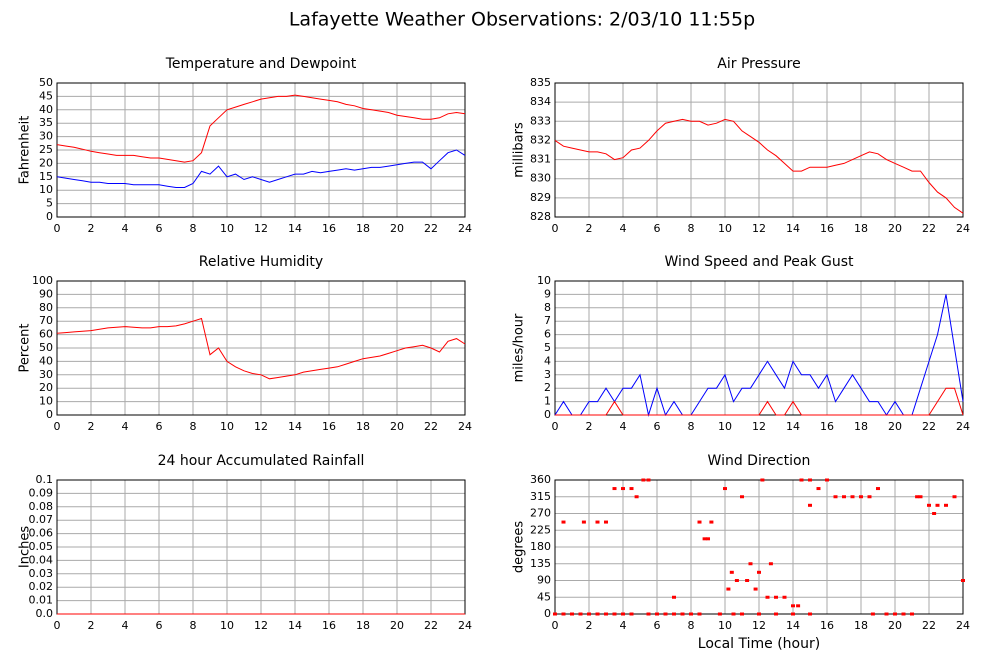 Image resolution: width=999 pixels, height=659 pixels. Describe the element at coordinates (46, 122) in the screenshot. I see `y-tick-label: 35` at that location.